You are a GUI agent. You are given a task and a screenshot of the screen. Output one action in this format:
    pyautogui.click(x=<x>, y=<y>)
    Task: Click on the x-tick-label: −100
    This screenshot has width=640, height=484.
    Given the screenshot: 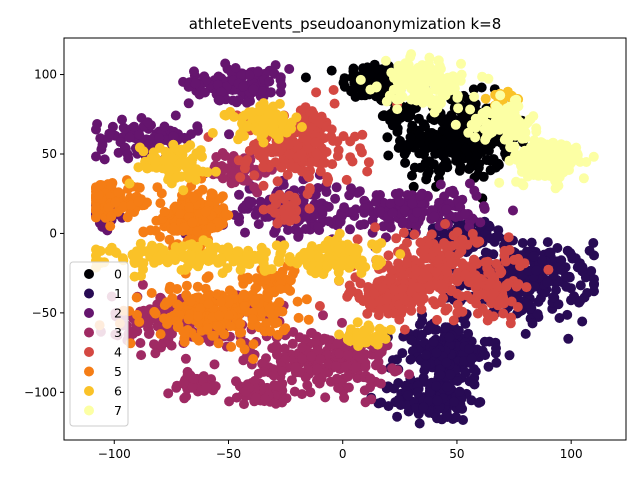 What is the action you would take?
    pyautogui.click(x=114, y=454)
    